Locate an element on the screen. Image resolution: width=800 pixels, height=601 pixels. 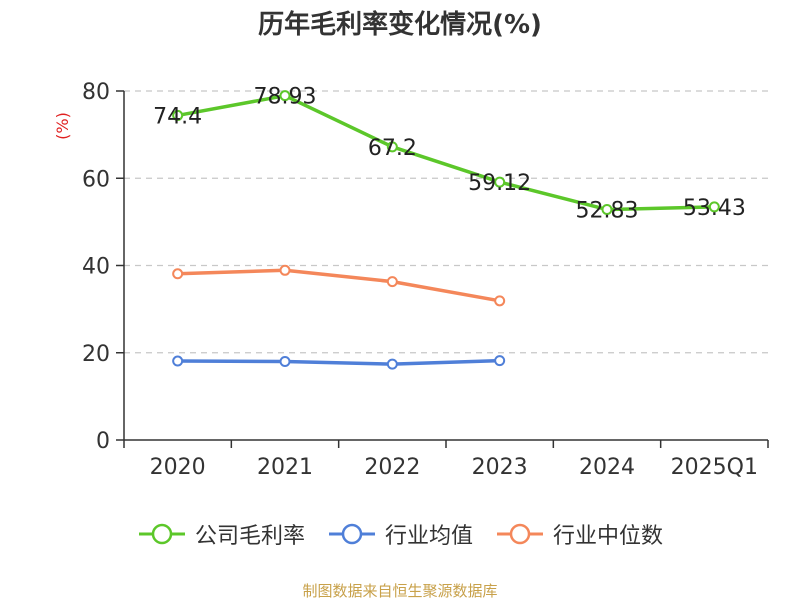
data-label: 67.2 is located at coordinates (392, 148).